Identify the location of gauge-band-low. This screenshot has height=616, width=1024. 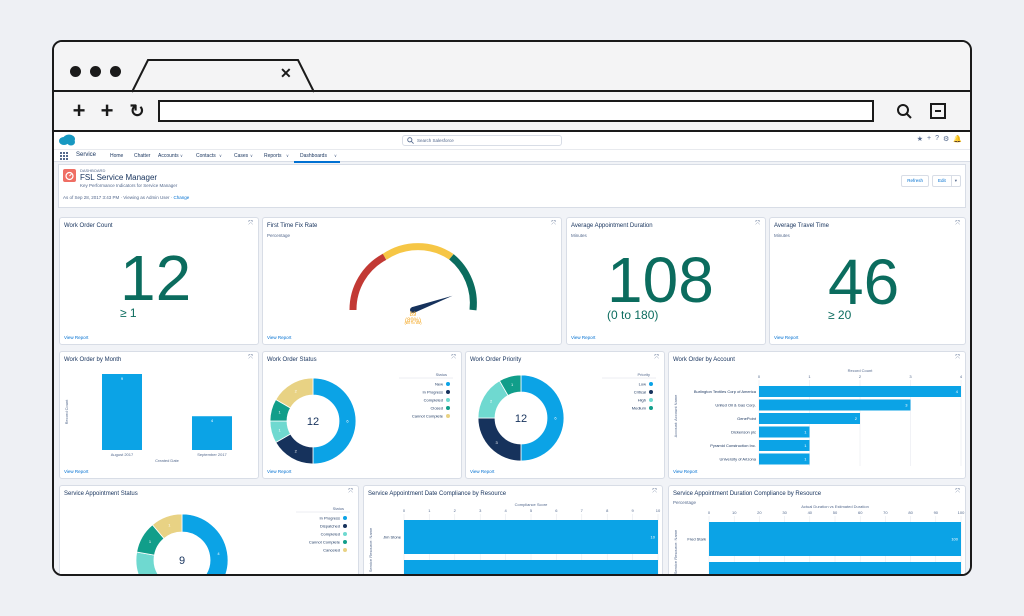
(368, 282).